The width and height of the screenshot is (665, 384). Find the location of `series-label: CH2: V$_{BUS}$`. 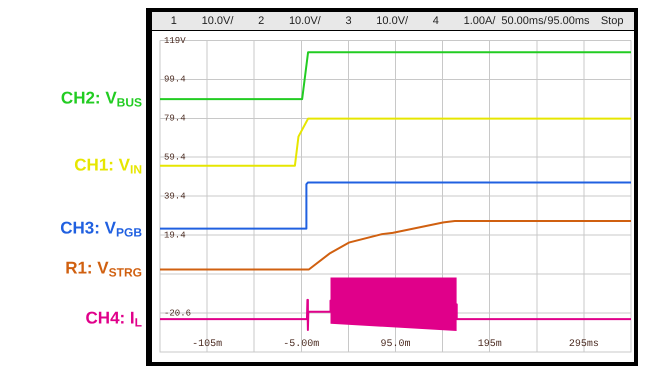

series-label: CH2: V$_{BUS}$ is located at coordinates (101, 99).